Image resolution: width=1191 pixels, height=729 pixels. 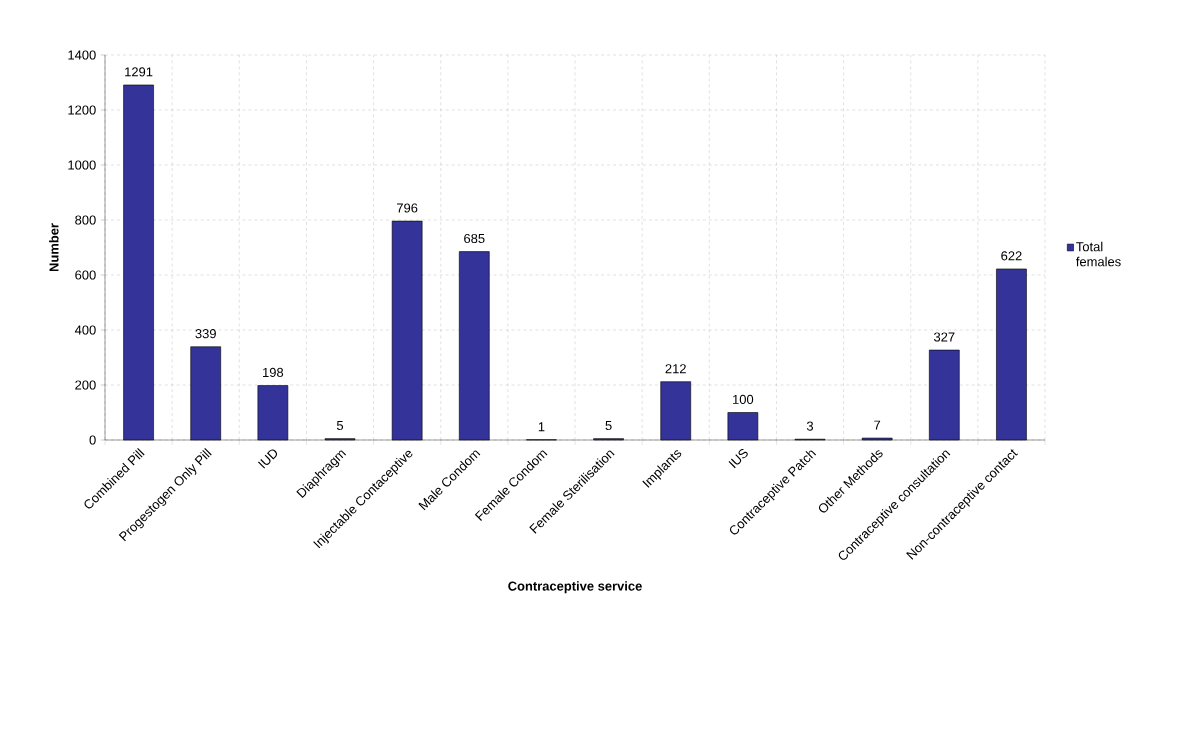 I want to click on x-axis-title: Contraceptive service, so click(x=575, y=587).